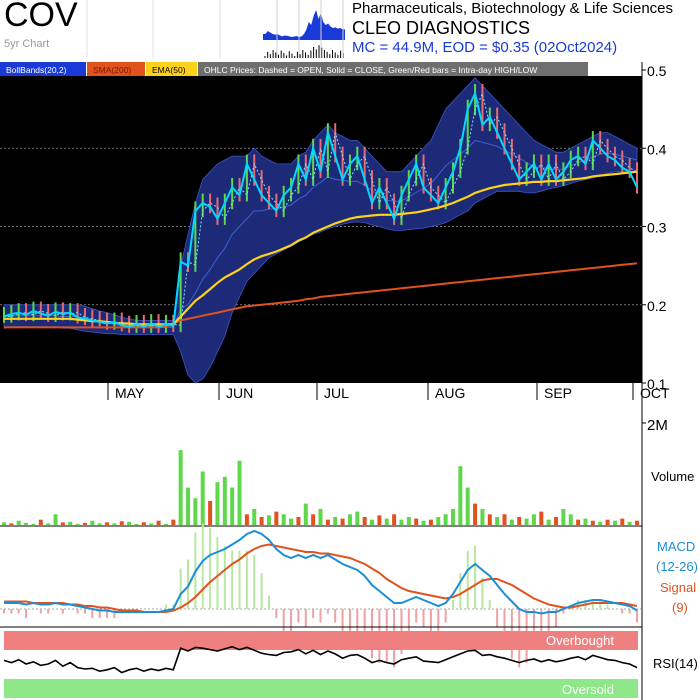 The height and width of the screenshot is (700, 700). Describe the element at coordinates (441, 28) in the screenshot. I see `company-name: CLEO DIAGNOSTICS` at that location.